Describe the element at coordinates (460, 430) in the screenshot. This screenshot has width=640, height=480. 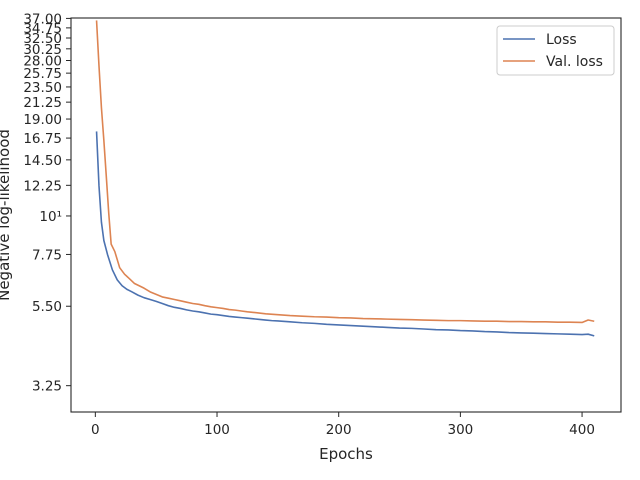
I see `x-tick-label: 300` at that location.